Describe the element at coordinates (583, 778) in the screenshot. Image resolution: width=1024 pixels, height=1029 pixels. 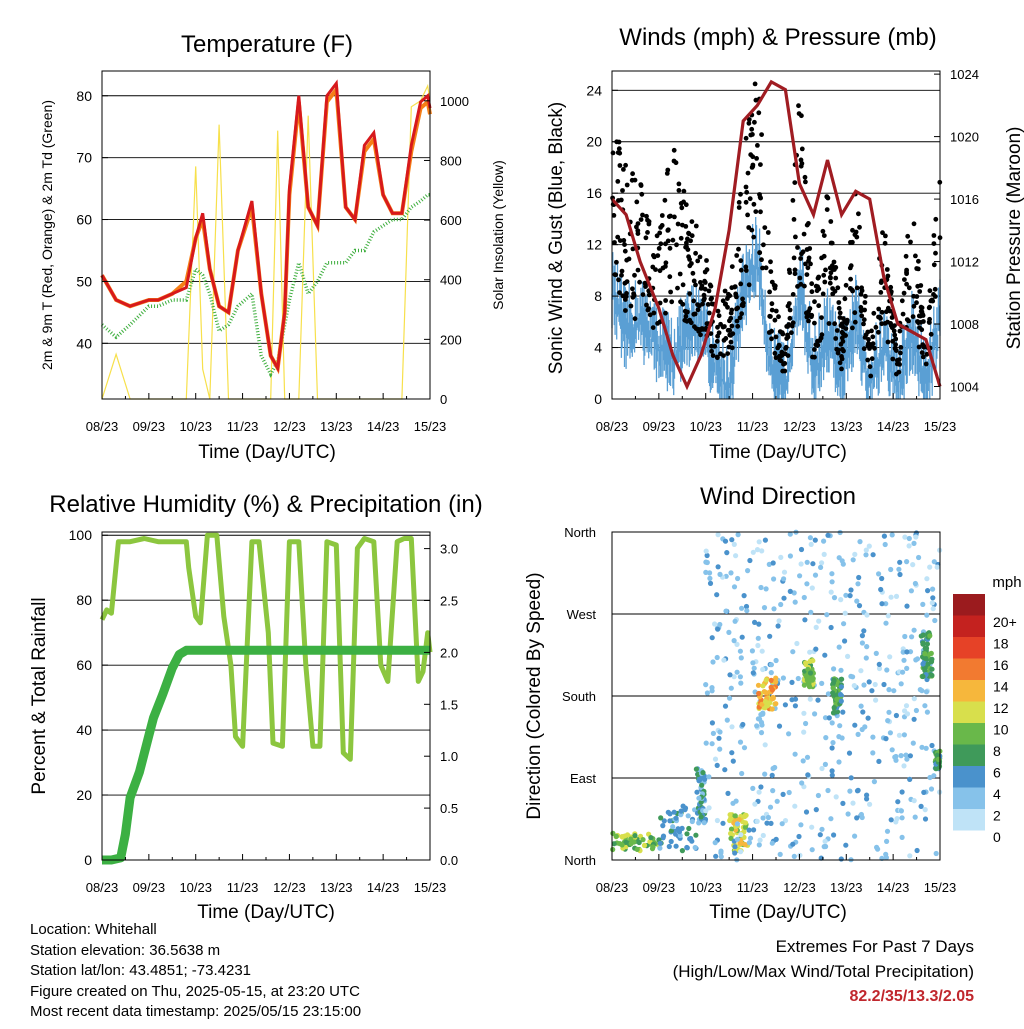
I see `wind-direction-ytick-label: East` at that location.